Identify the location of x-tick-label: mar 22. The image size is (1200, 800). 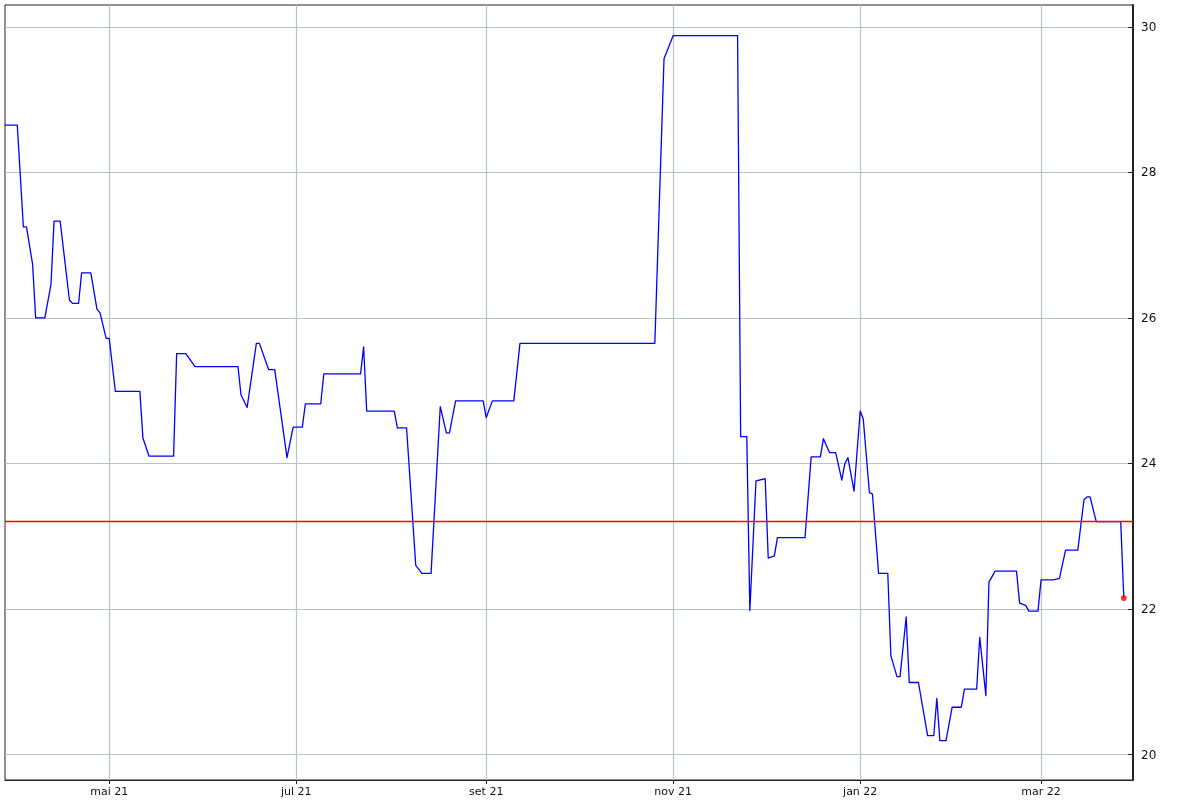
(1041, 791).